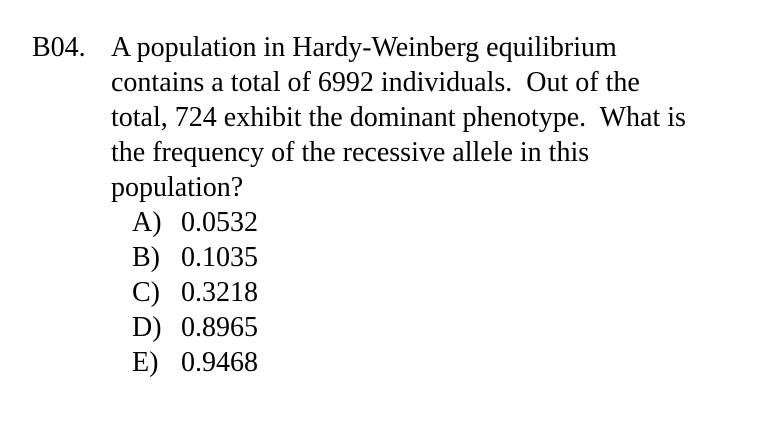 The height and width of the screenshot is (429, 775). I want to click on stem-line: population?, so click(177, 187).